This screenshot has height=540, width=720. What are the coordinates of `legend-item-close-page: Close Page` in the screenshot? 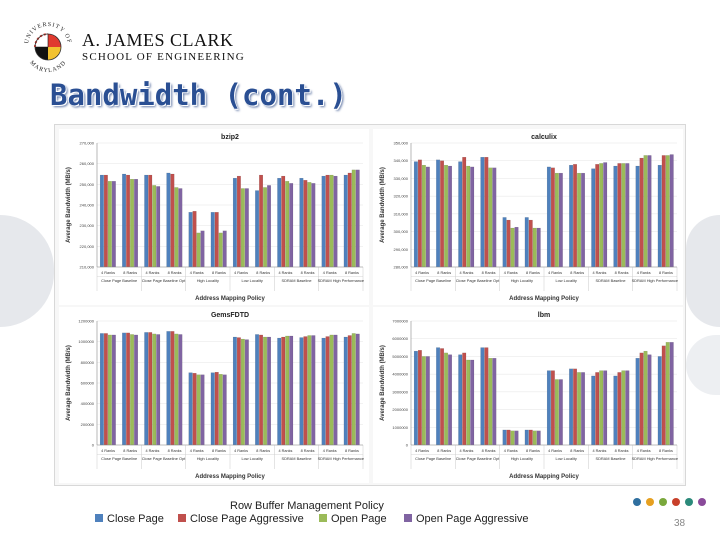 It's located at (129, 520).